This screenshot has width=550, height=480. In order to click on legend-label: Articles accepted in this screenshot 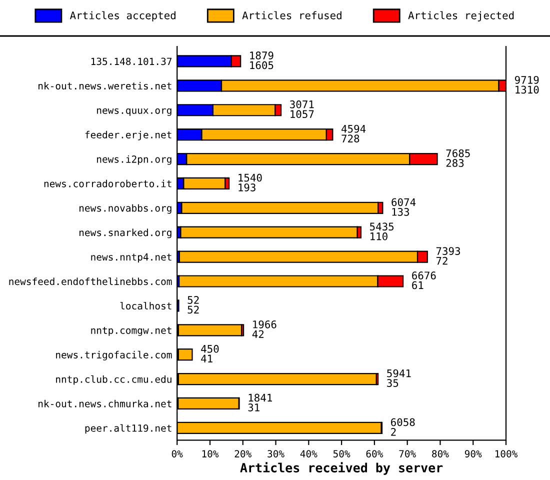, I will do `click(123, 16)`.